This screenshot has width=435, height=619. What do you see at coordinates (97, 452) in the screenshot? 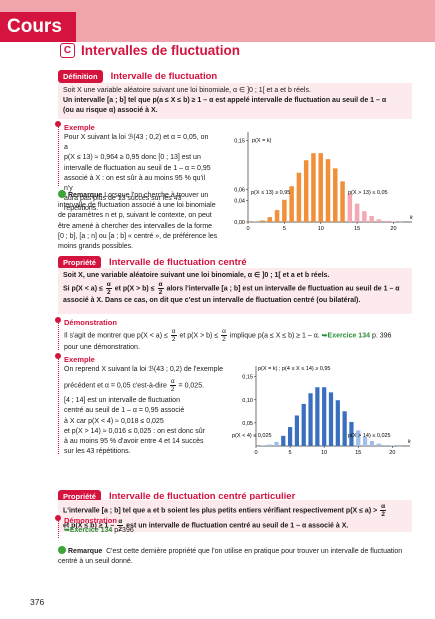
I see `exemple2-line: sur les 43 répétitions.` at bounding box center [97, 452].